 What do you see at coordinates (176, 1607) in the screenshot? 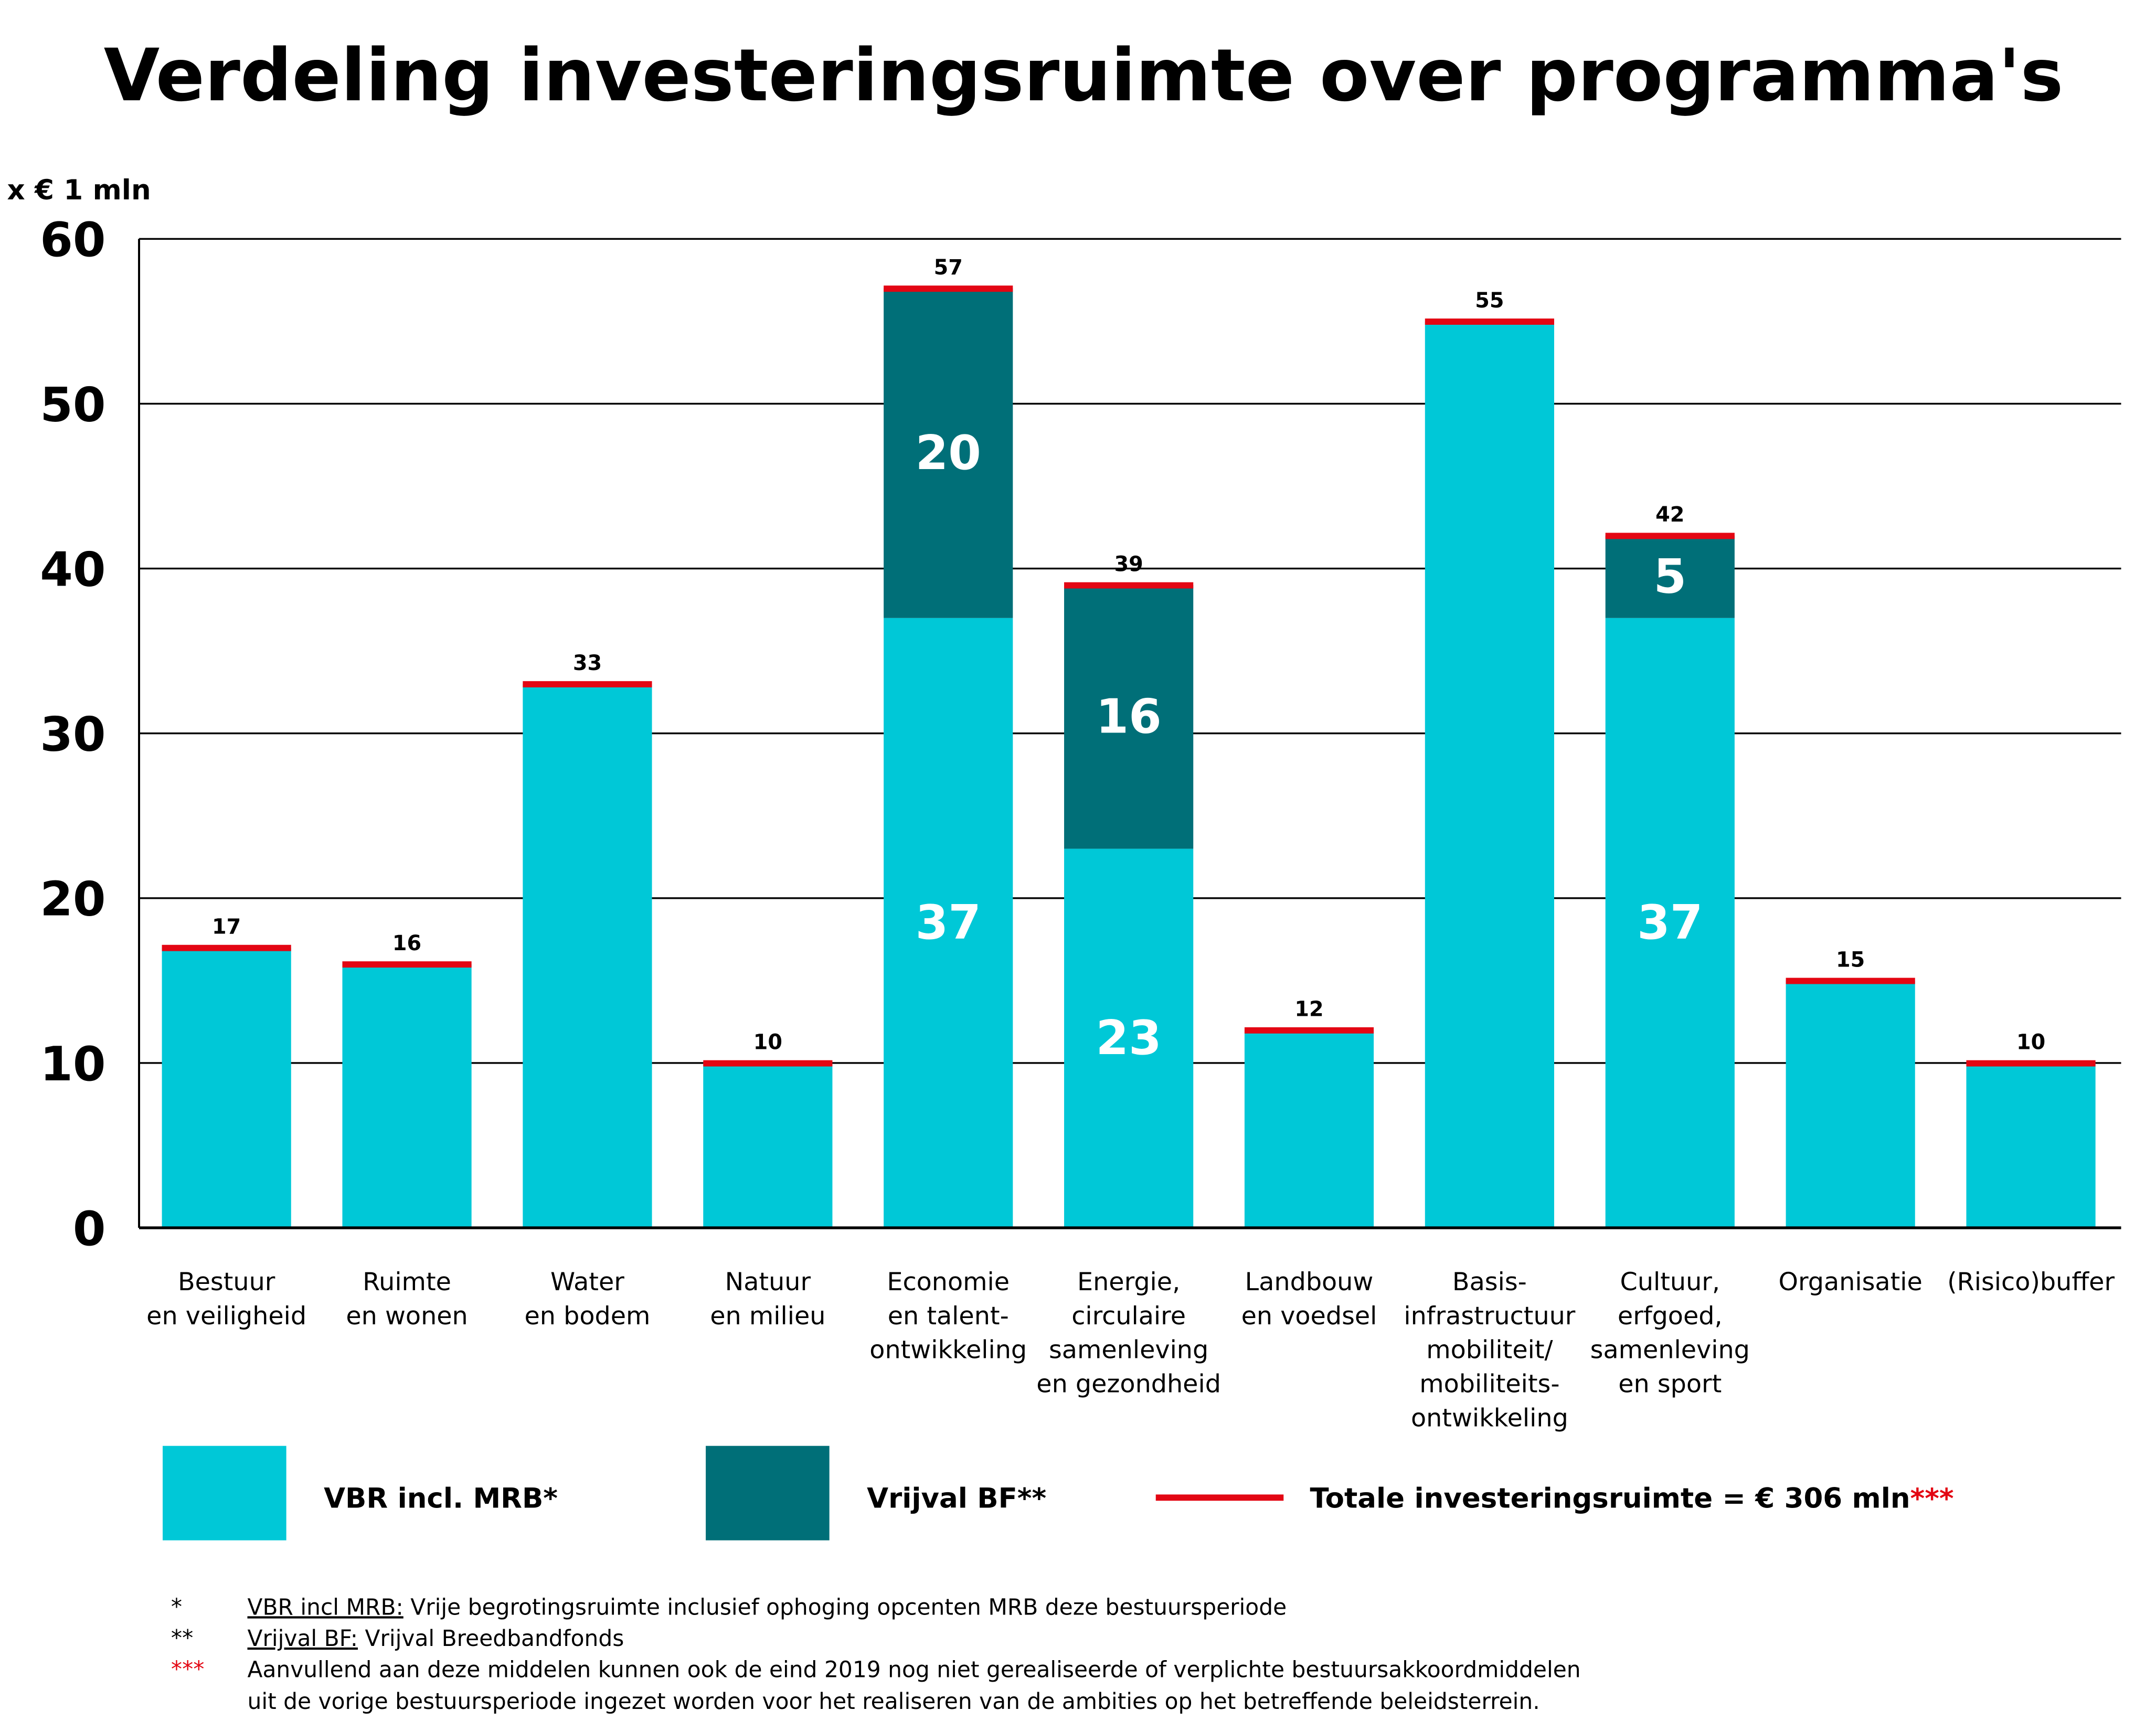
I see `footnote-marker: *` at bounding box center [176, 1607].